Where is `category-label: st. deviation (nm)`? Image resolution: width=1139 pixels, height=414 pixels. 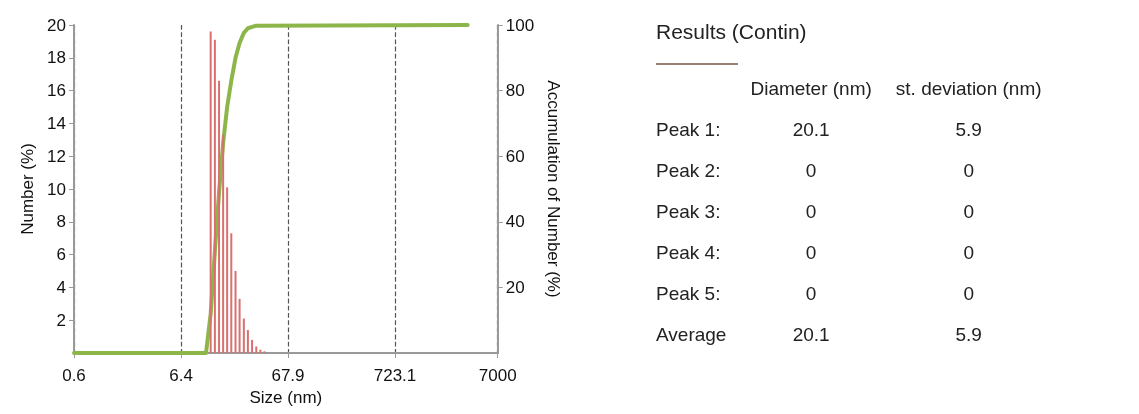 category-label: st. deviation (nm) is located at coordinates (968, 88).